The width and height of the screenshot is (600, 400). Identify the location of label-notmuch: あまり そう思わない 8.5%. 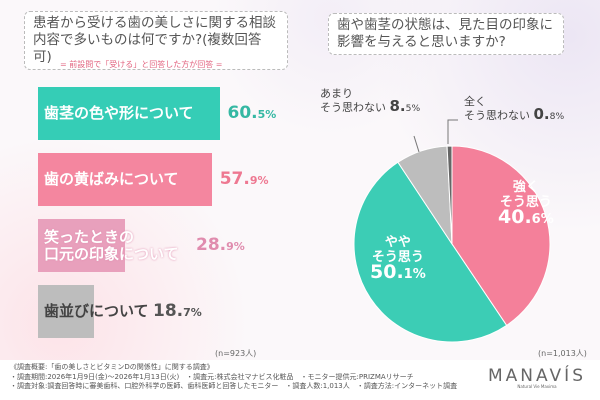
(370, 101).